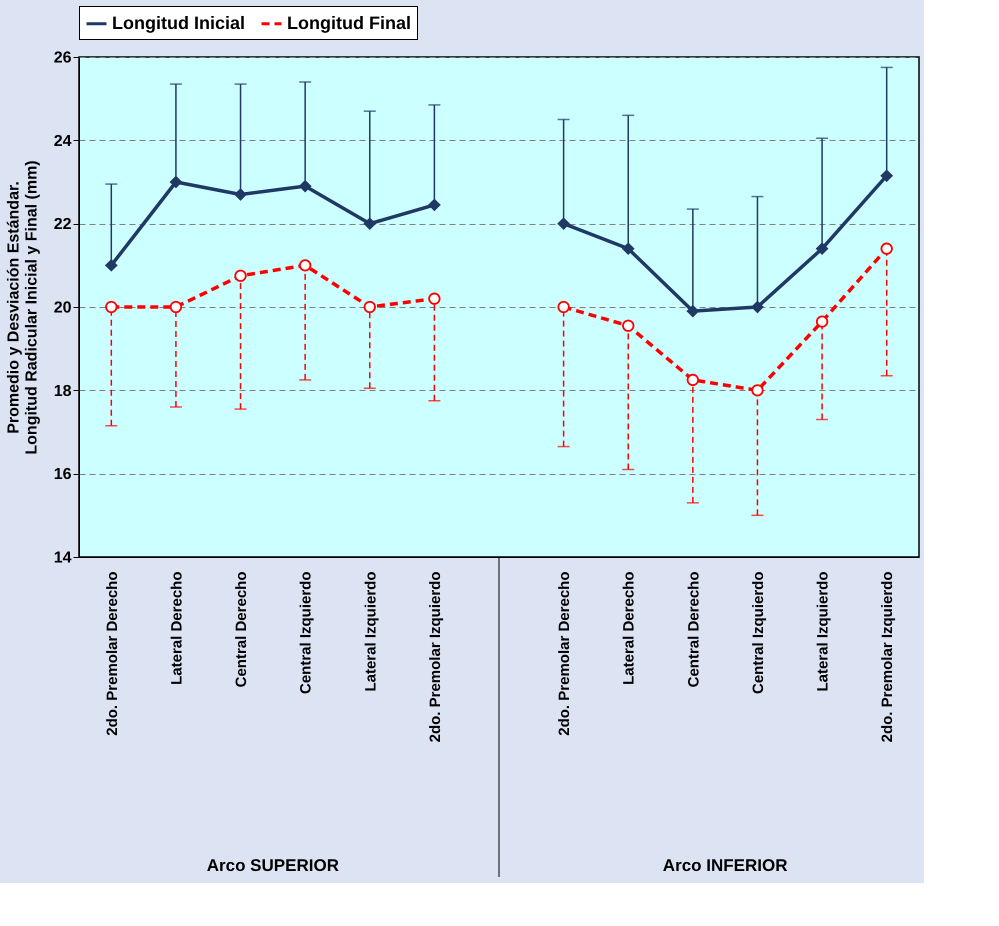  What do you see at coordinates (63, 58) in the screenshot?
I see `y-tick-label: 26` at bounding box center [63, 58].